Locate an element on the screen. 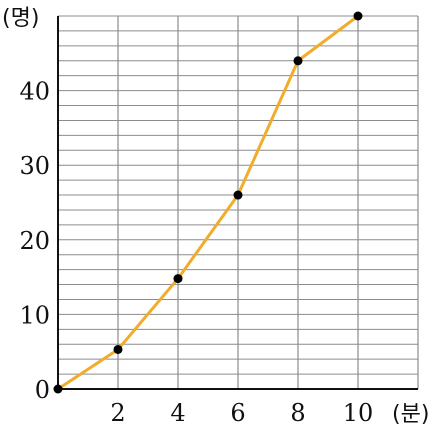 The image size is (444, 432). y-tick-labels: 0 10 20 30 40 is located at coordinates (34, 241).